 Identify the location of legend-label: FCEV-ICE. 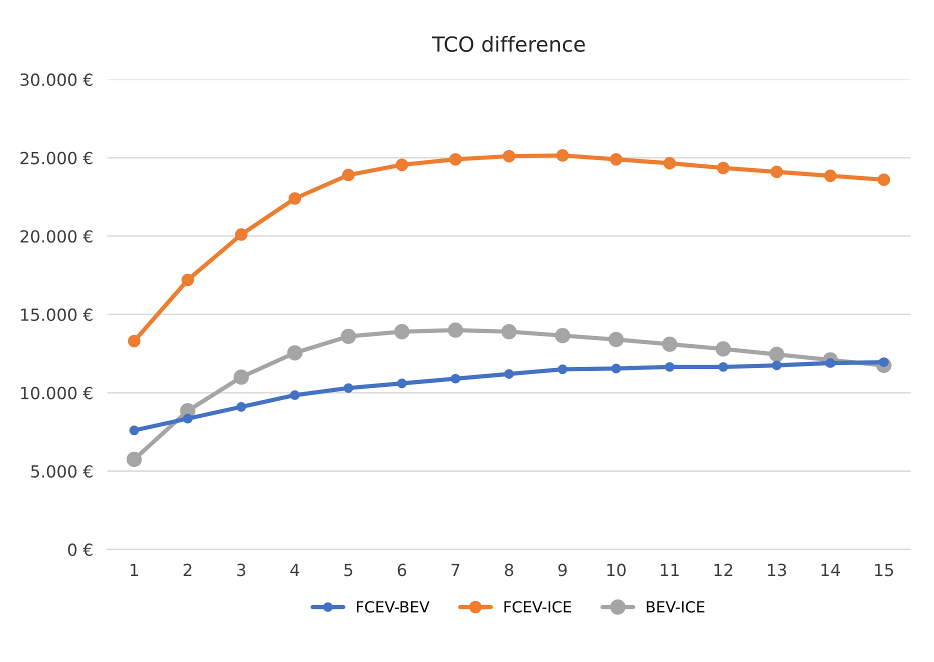
(538, 607).